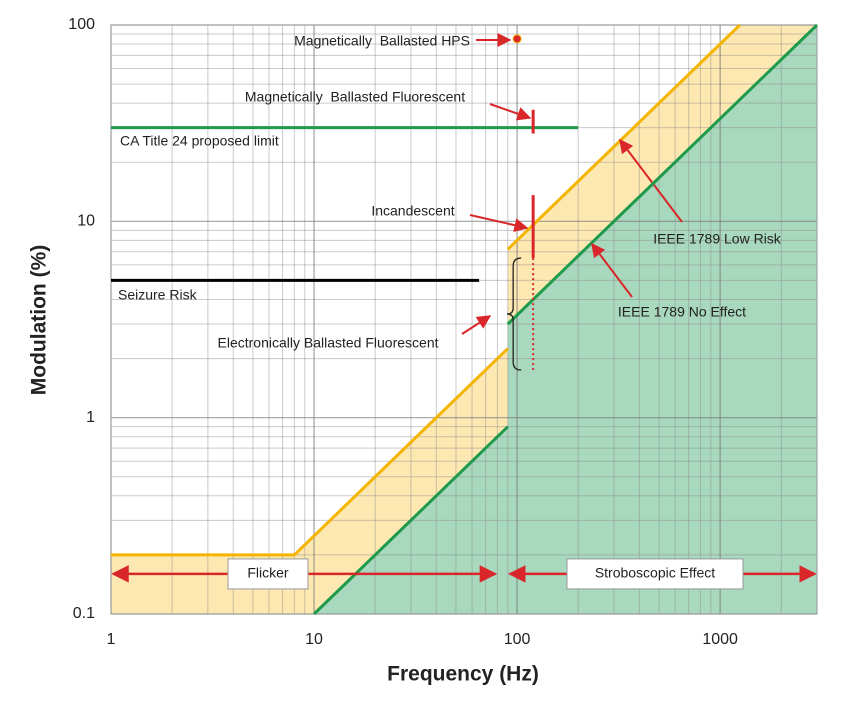 The image size is (866, 714). I want to click on x-tick-label: 1, so click(111, 639).